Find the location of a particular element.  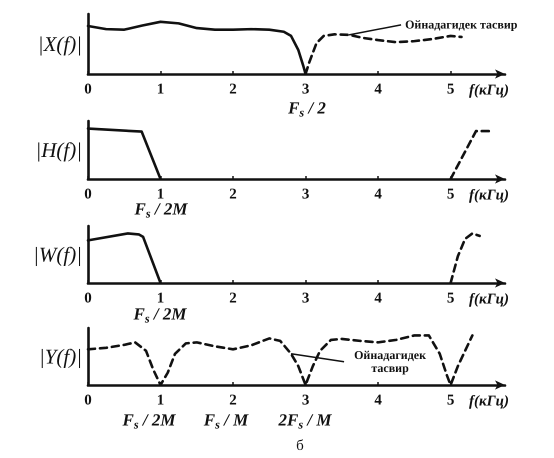

y-axis-title: |H(f)| is located at coordinates (58, 150).